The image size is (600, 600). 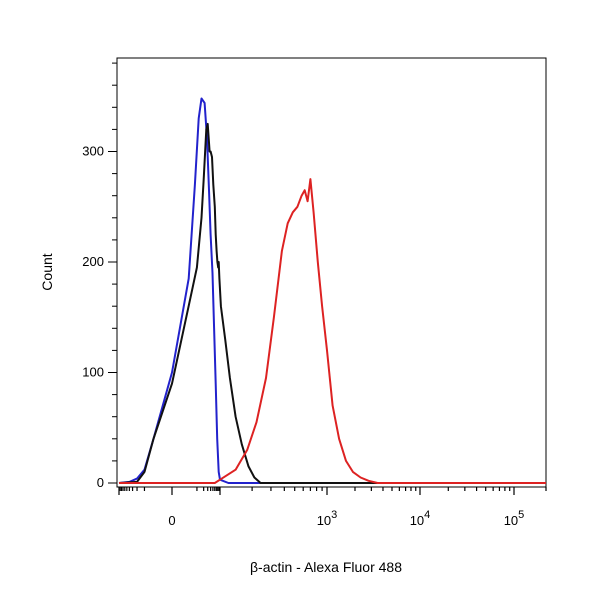 I want to click on y-tick-label: 0, so click(x=100, y=482).